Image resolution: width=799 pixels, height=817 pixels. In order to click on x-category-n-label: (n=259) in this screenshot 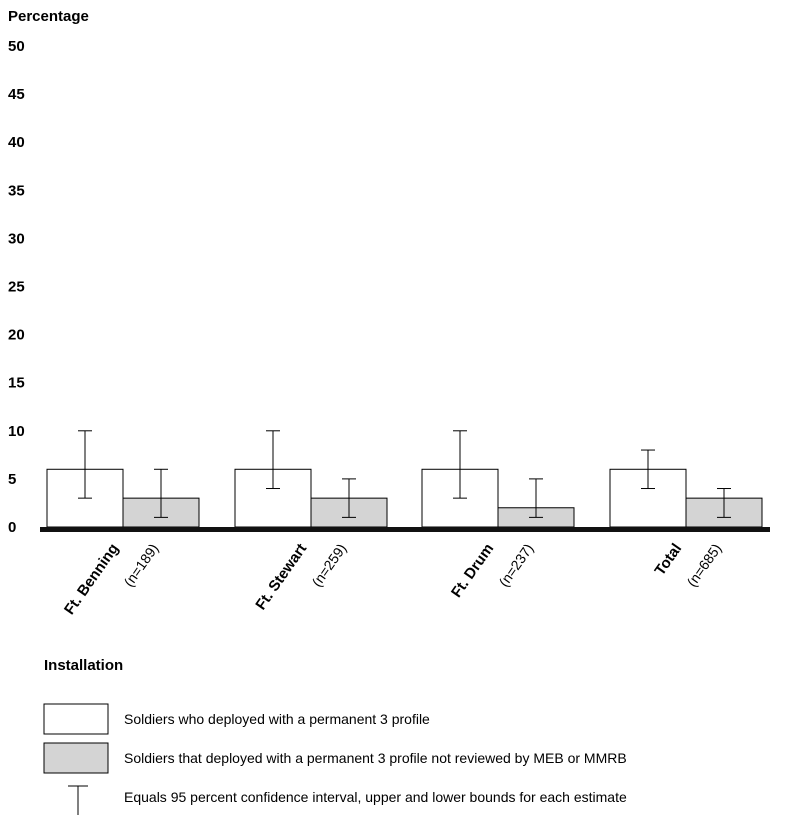, I will do `click(328, 565)`.